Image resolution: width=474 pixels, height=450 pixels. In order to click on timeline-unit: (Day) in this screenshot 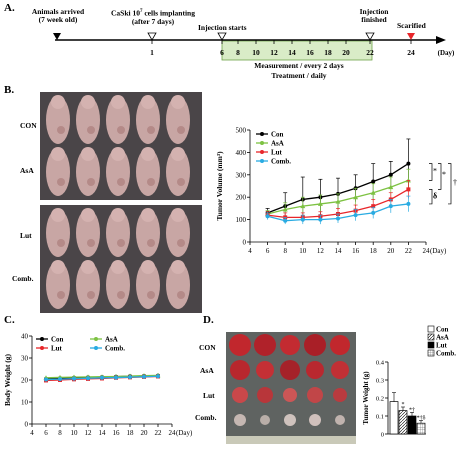, I will do `click(446, 53)`.